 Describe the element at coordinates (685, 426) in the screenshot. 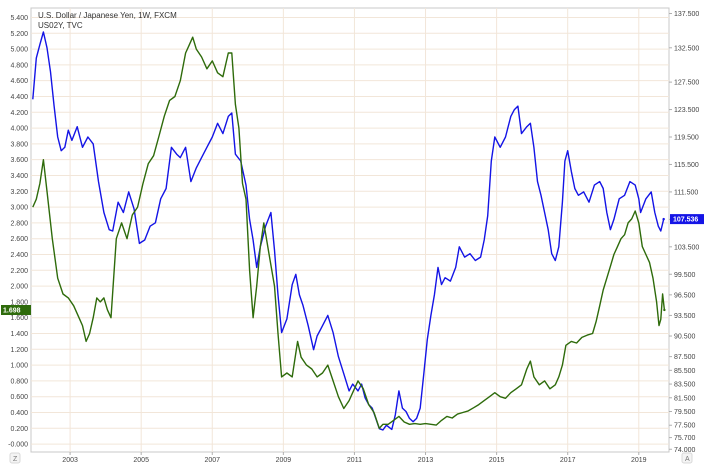

I see `right-tick-label: 77.500` at that location.